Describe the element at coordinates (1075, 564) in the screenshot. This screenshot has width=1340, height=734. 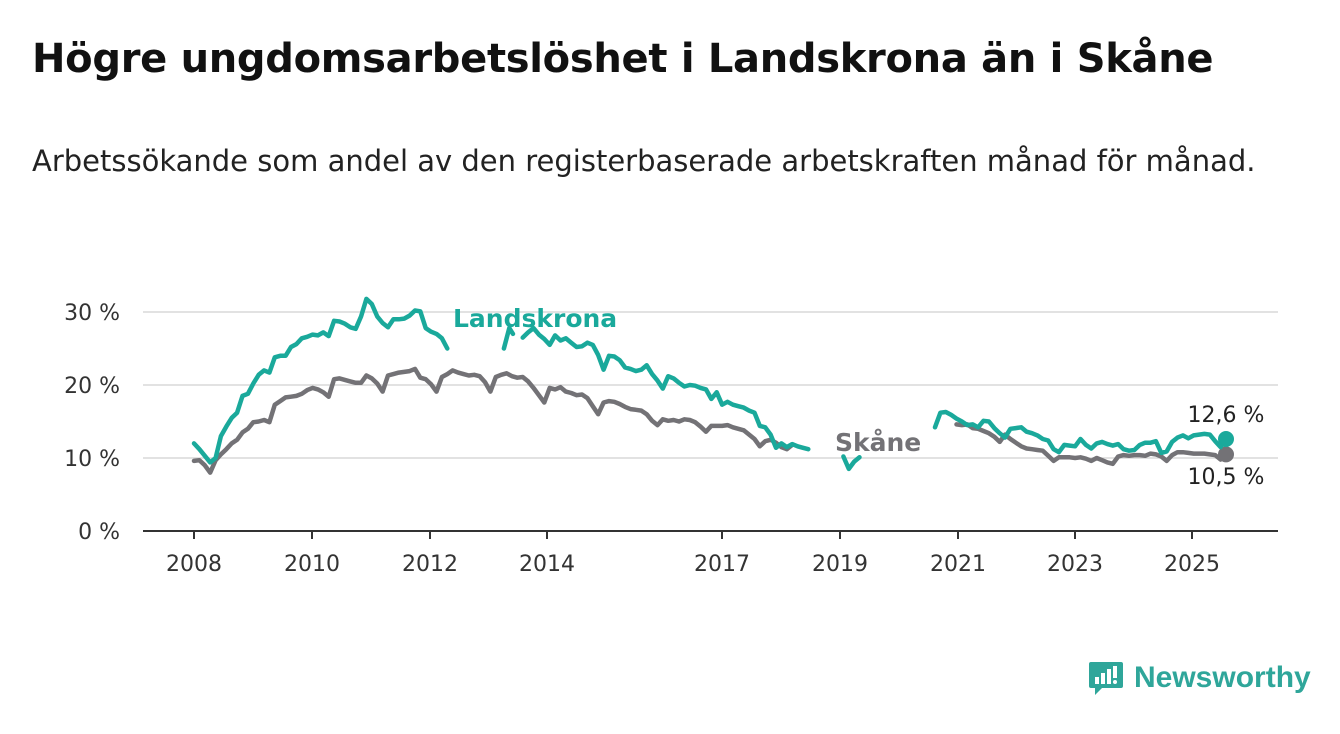
I see `x-tick-label: 2023` at that location.